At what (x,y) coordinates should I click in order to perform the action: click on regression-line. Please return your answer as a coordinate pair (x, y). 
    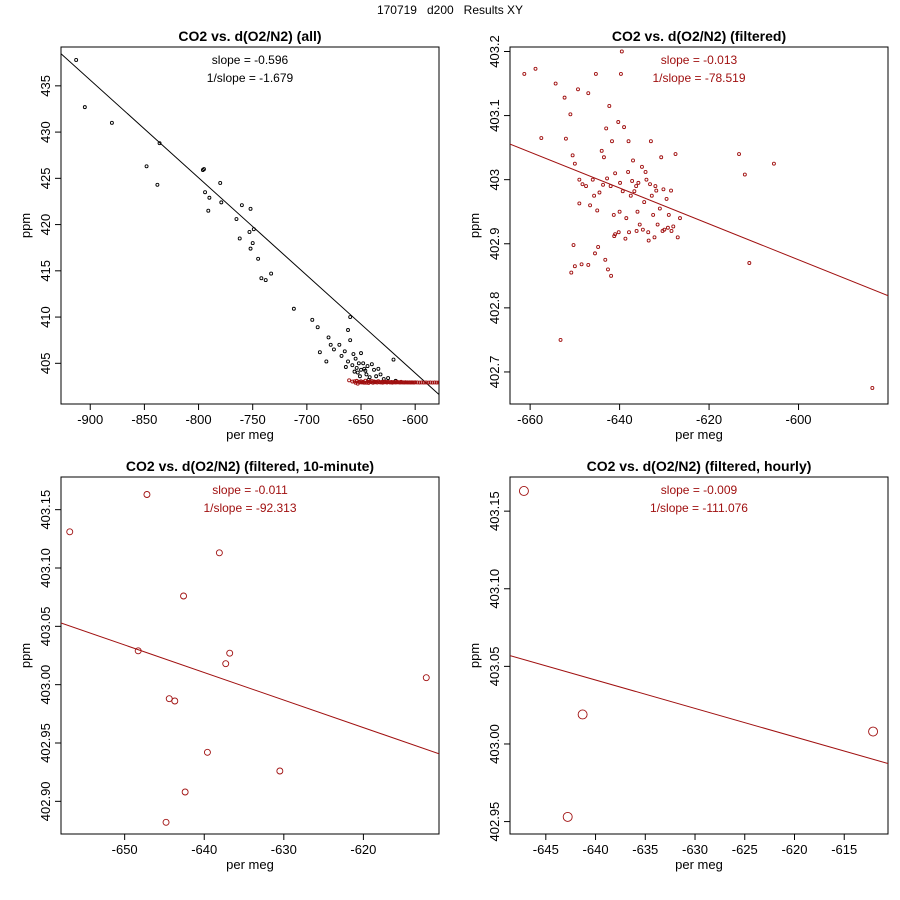
    Looking at the image, I should click on (250, 688).